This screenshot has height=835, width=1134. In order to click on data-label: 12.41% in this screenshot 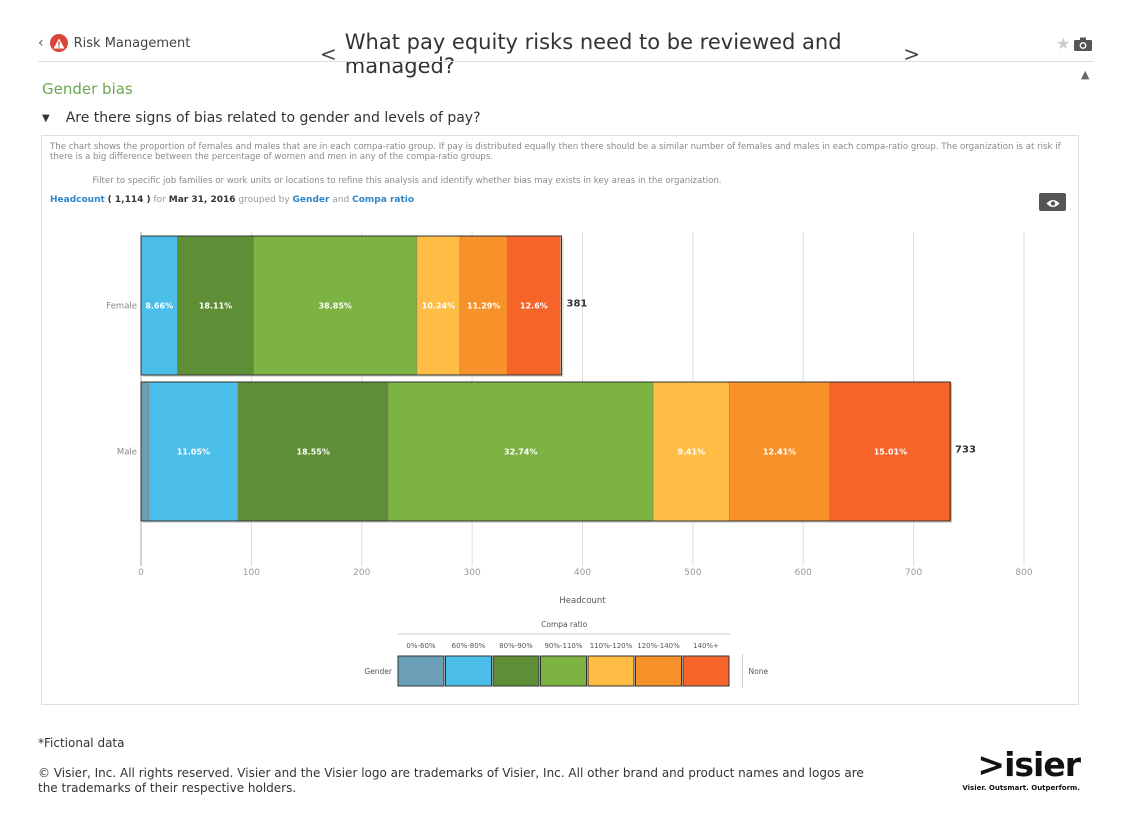, I will do `click(779, 452)`.